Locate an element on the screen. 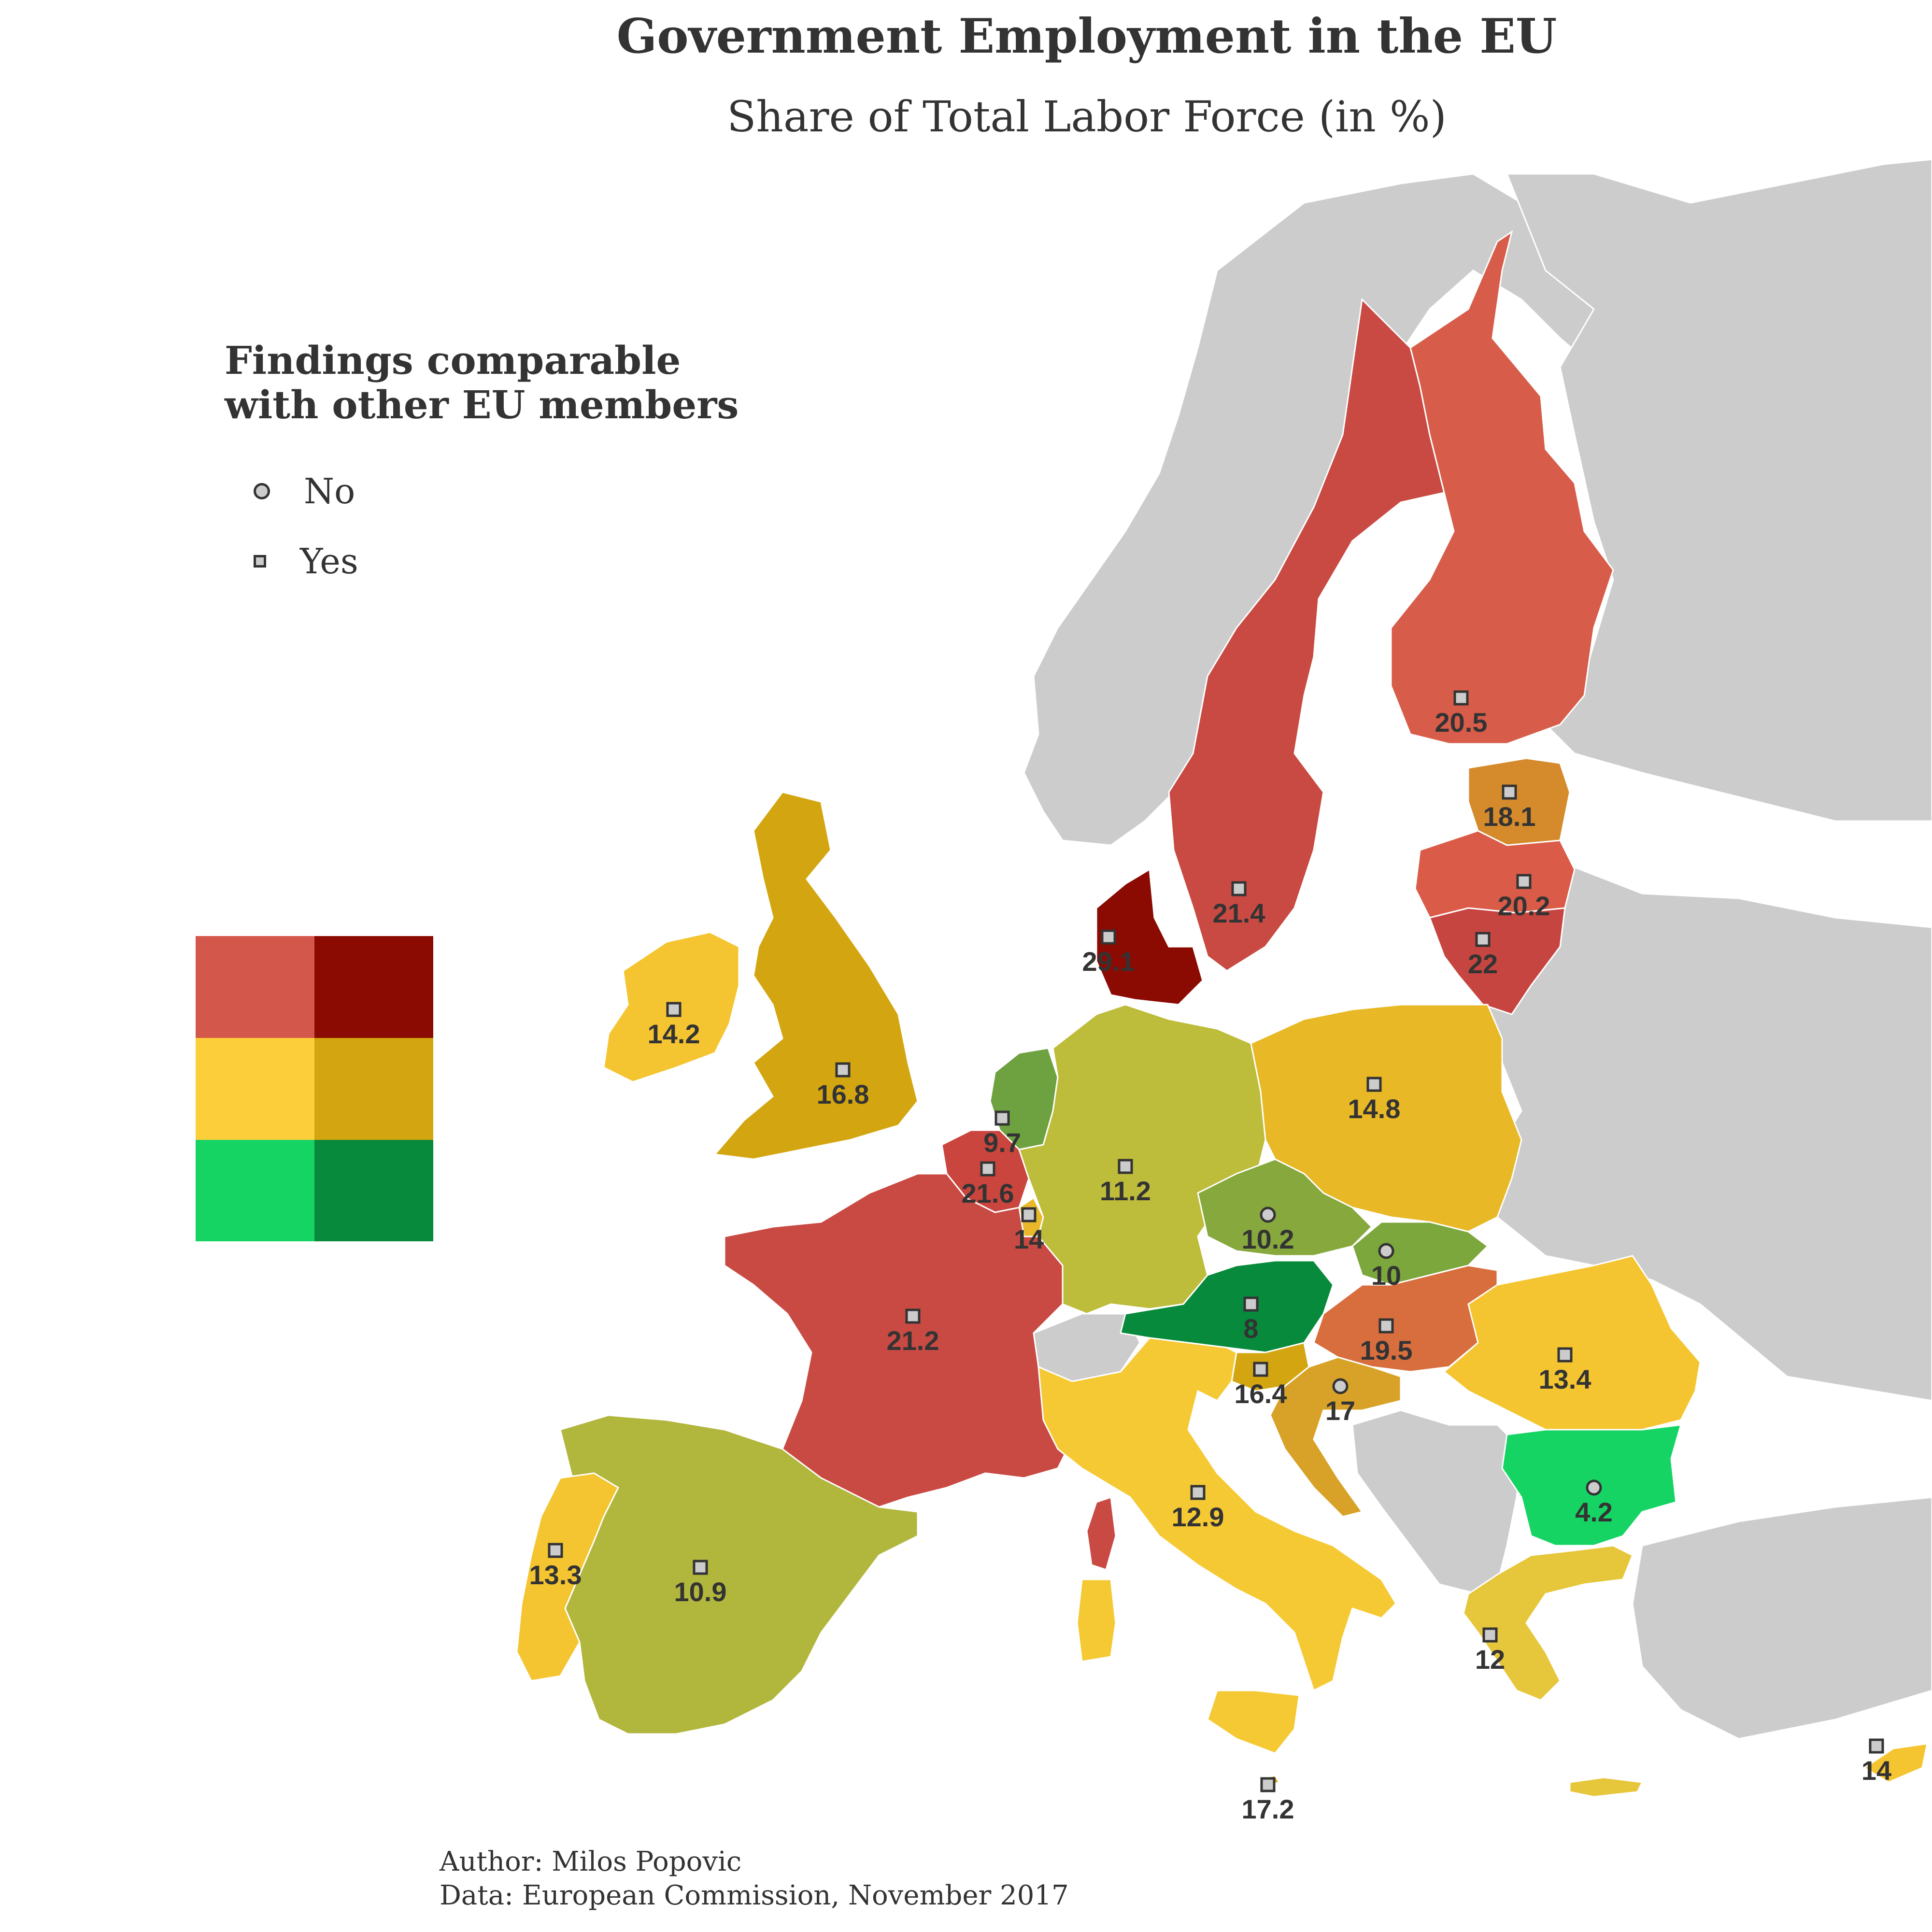 This screenshot has width=1932, height=1932. shape-legend-item-no: No is located at coordinates (514, 491).